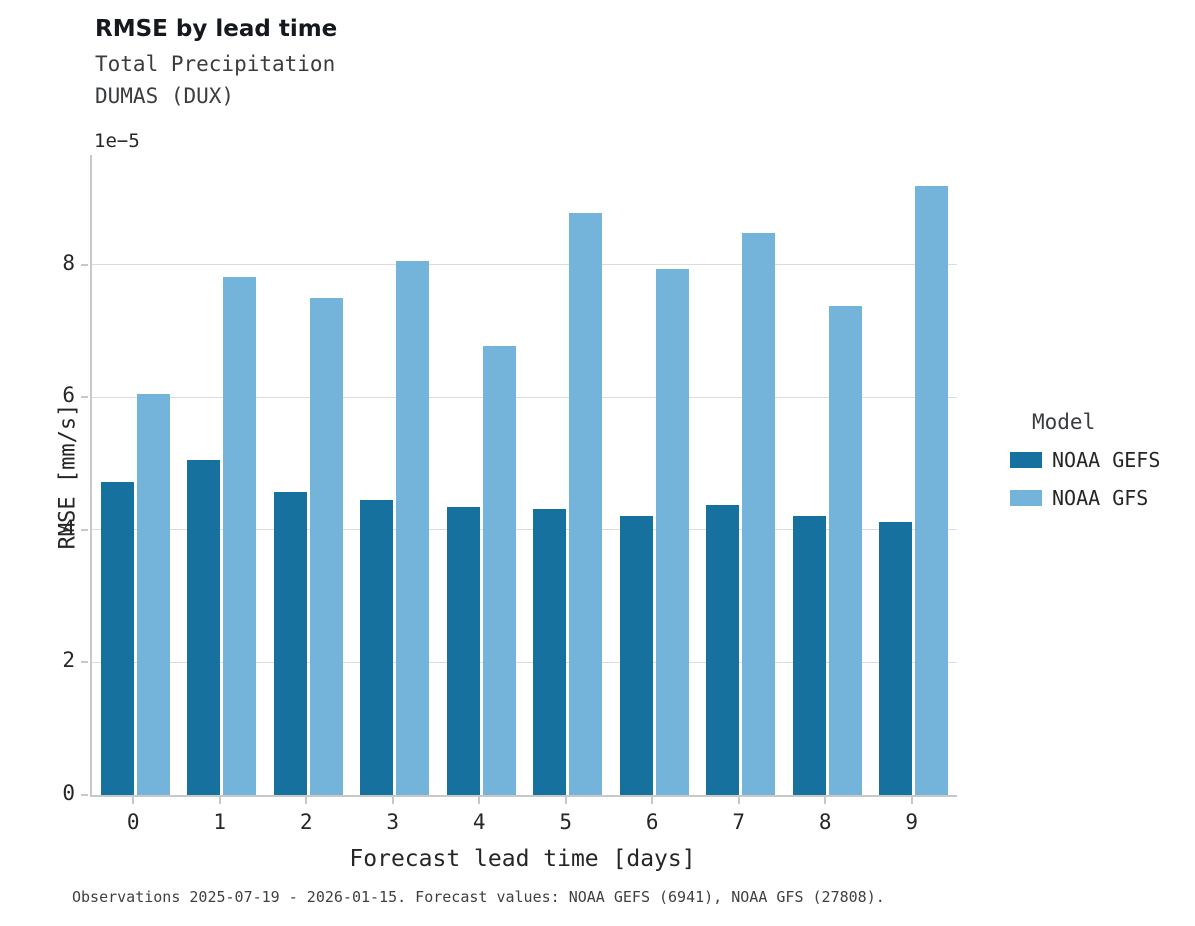  I want to click on legend-entry: NOAA GFS, so click(1085, 498).